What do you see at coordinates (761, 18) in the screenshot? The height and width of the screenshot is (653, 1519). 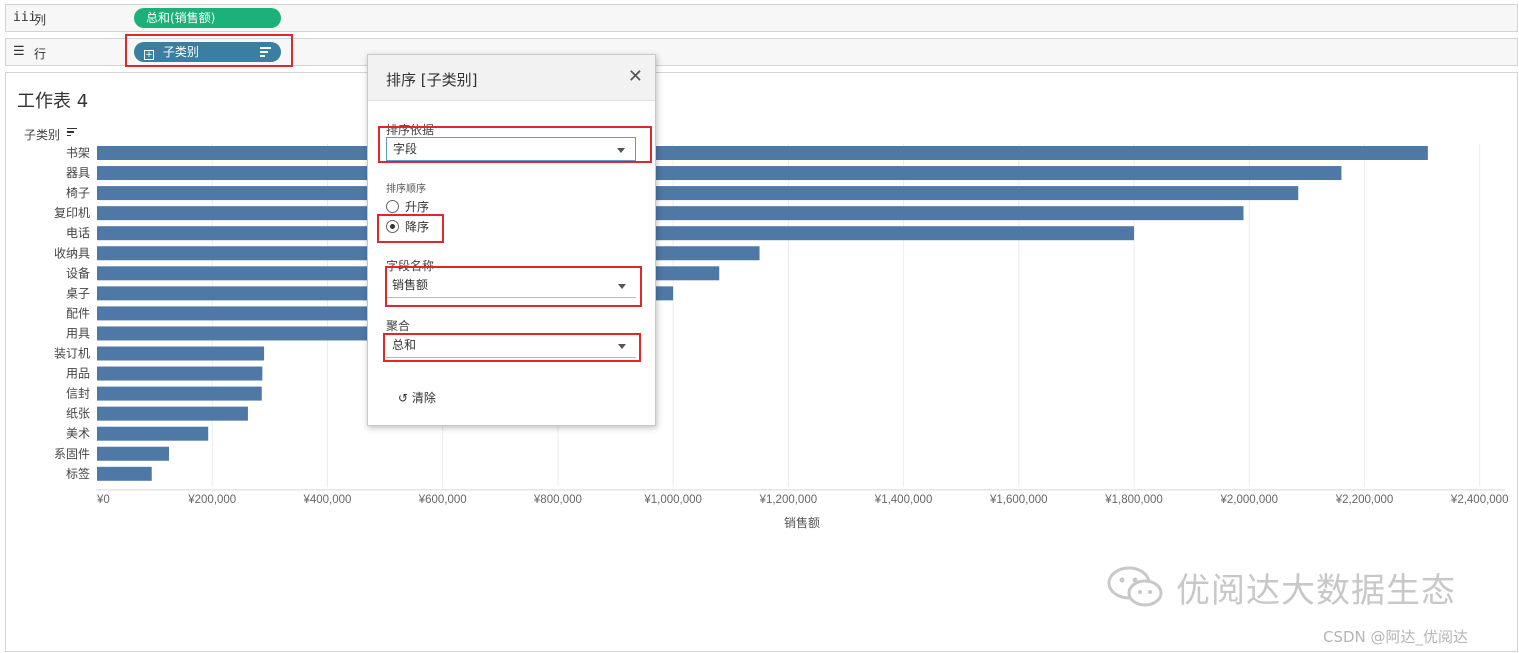 I see `columns-shelf: iii 列 总和(销售额)` at bounding box center [761, 18].